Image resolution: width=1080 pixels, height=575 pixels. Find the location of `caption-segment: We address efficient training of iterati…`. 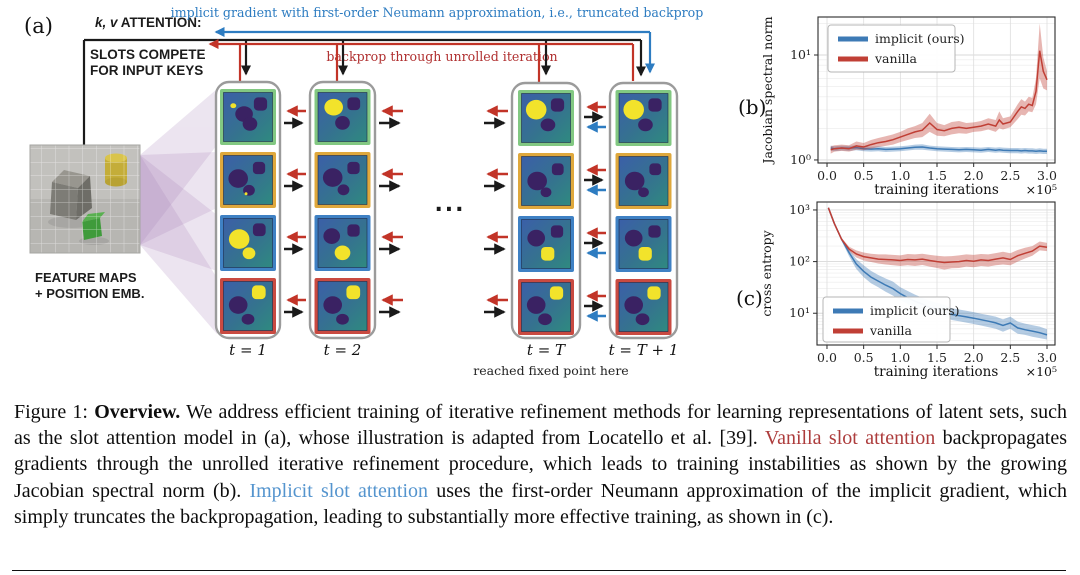

caption-segment: We address efficient training of iterati… is located at coordinates (541, 425).